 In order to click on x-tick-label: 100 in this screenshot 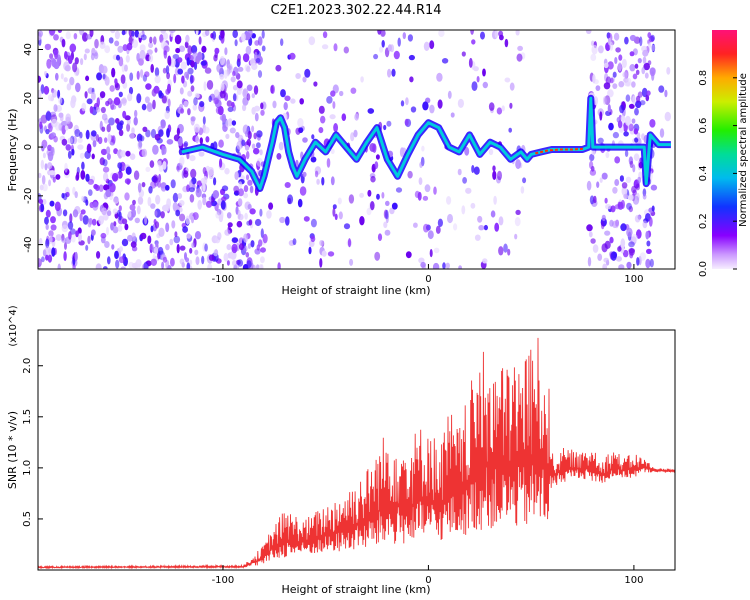, I will do `click(633, 279)`.